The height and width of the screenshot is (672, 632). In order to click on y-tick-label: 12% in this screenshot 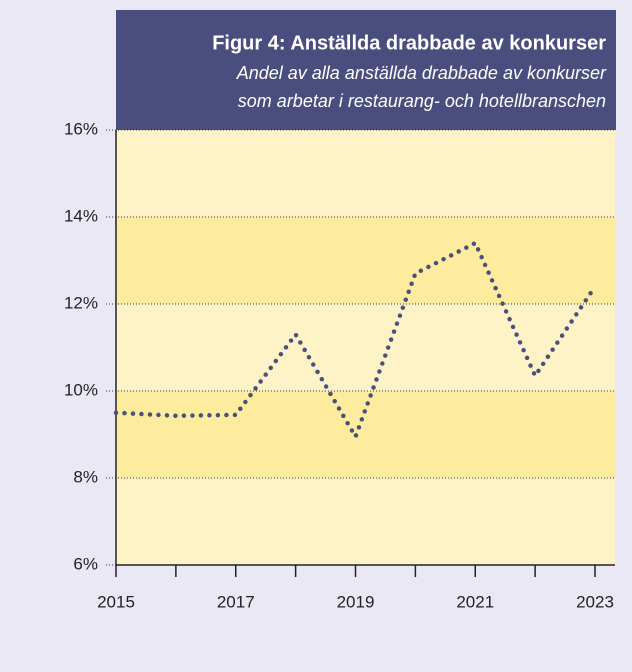, I will do `click(81, 302)`.